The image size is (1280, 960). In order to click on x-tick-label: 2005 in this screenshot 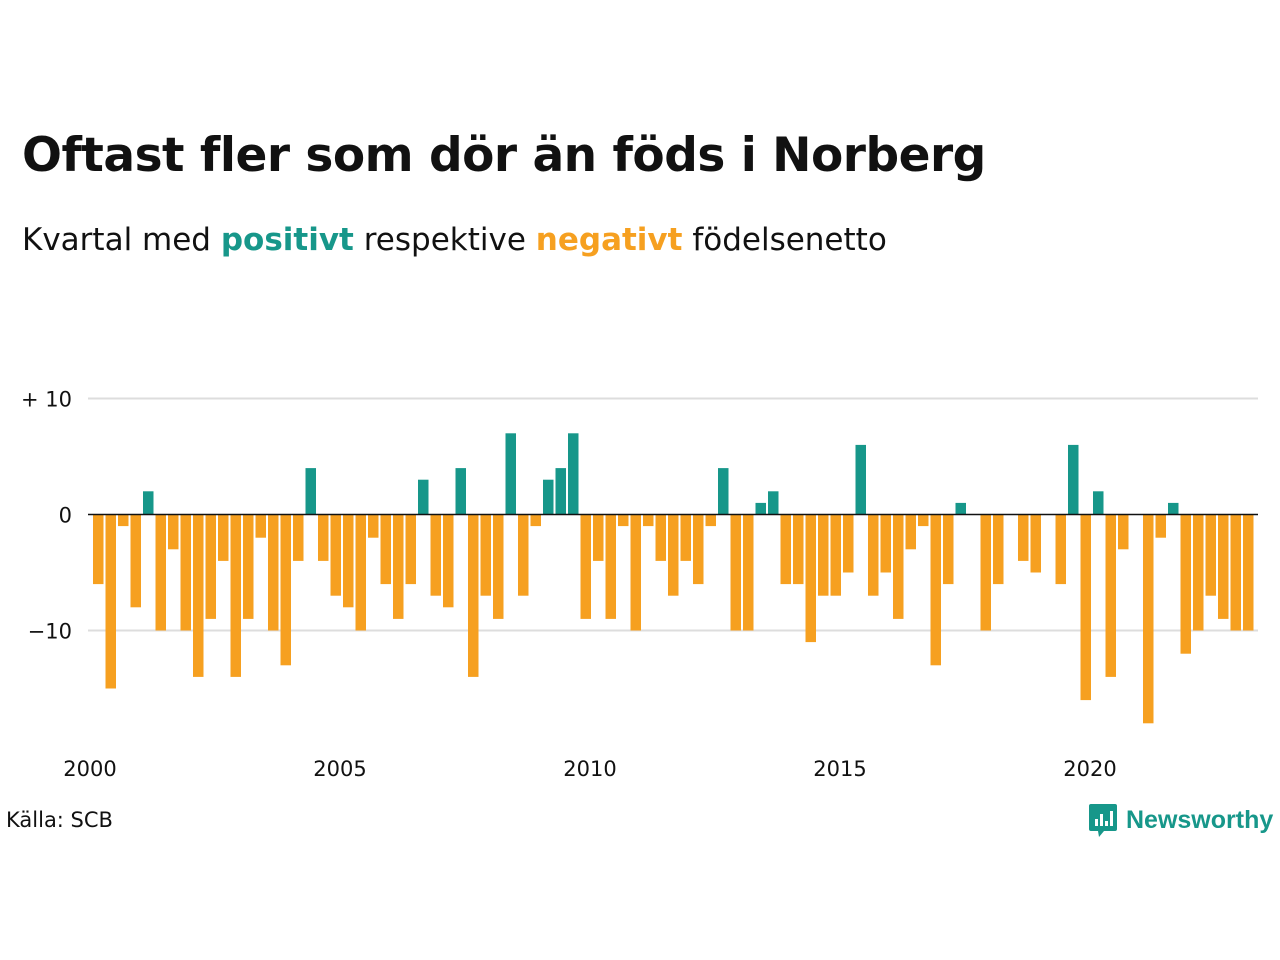, I will do `click(339, 769)`.